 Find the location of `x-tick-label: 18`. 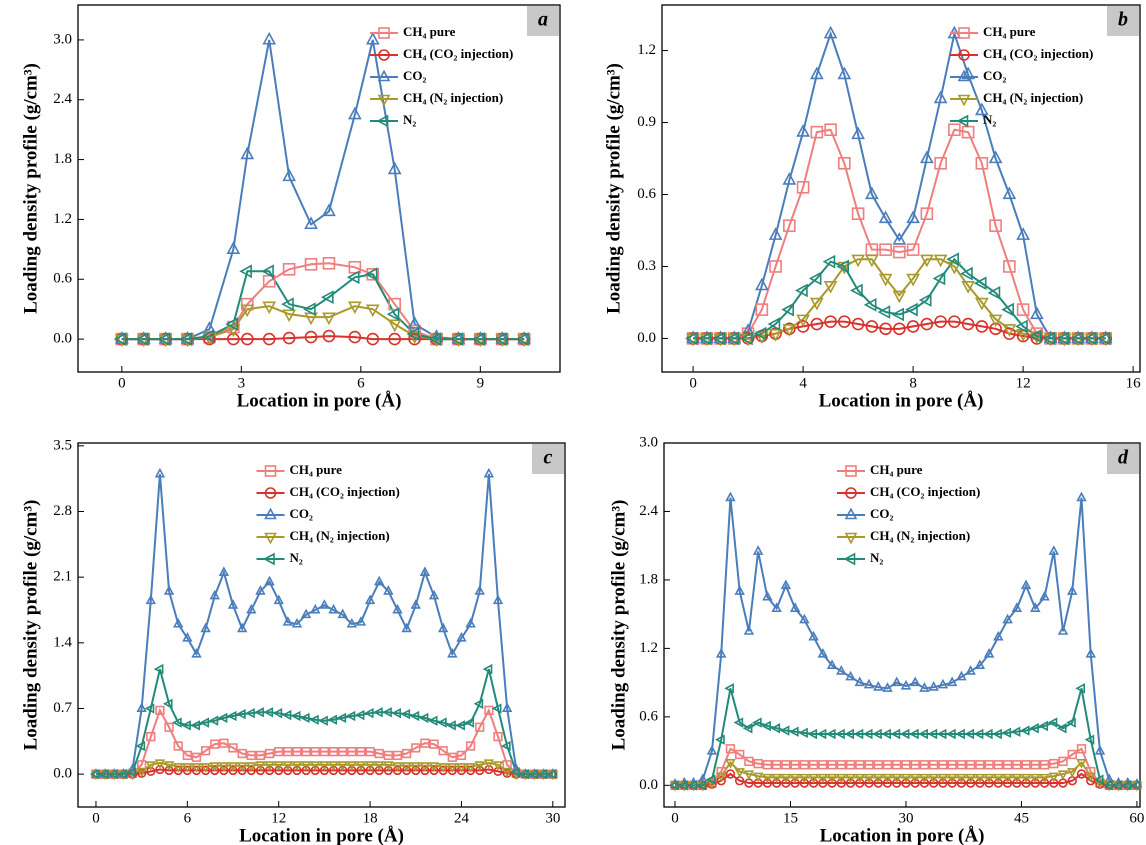

x-tick-label: 18 is located at coordinates (370, 818).